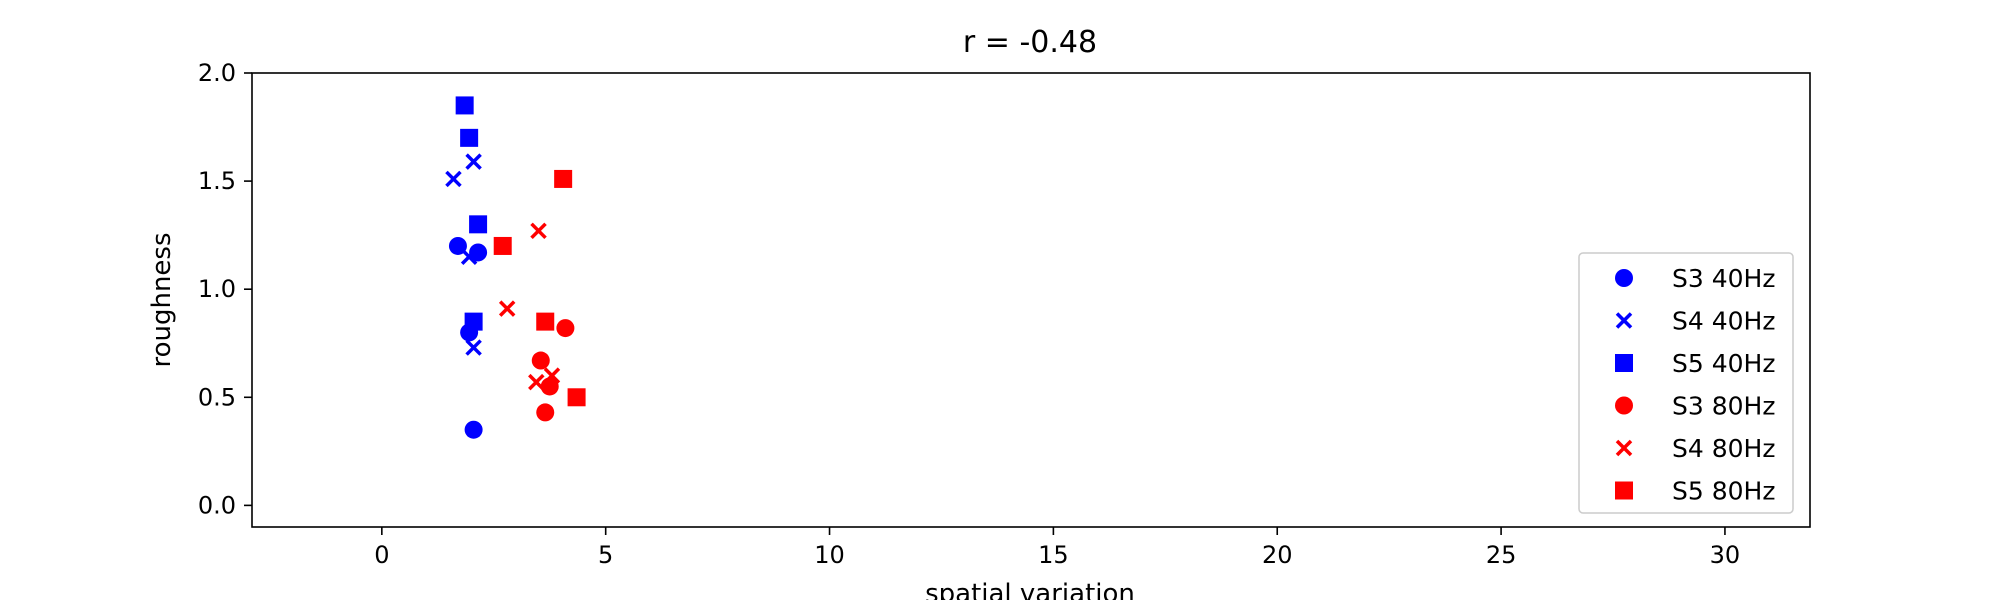 The width and height of the screenshot is (2000, 600). I want to click on legend-label: S3 40Hz, so click(1723, 278).